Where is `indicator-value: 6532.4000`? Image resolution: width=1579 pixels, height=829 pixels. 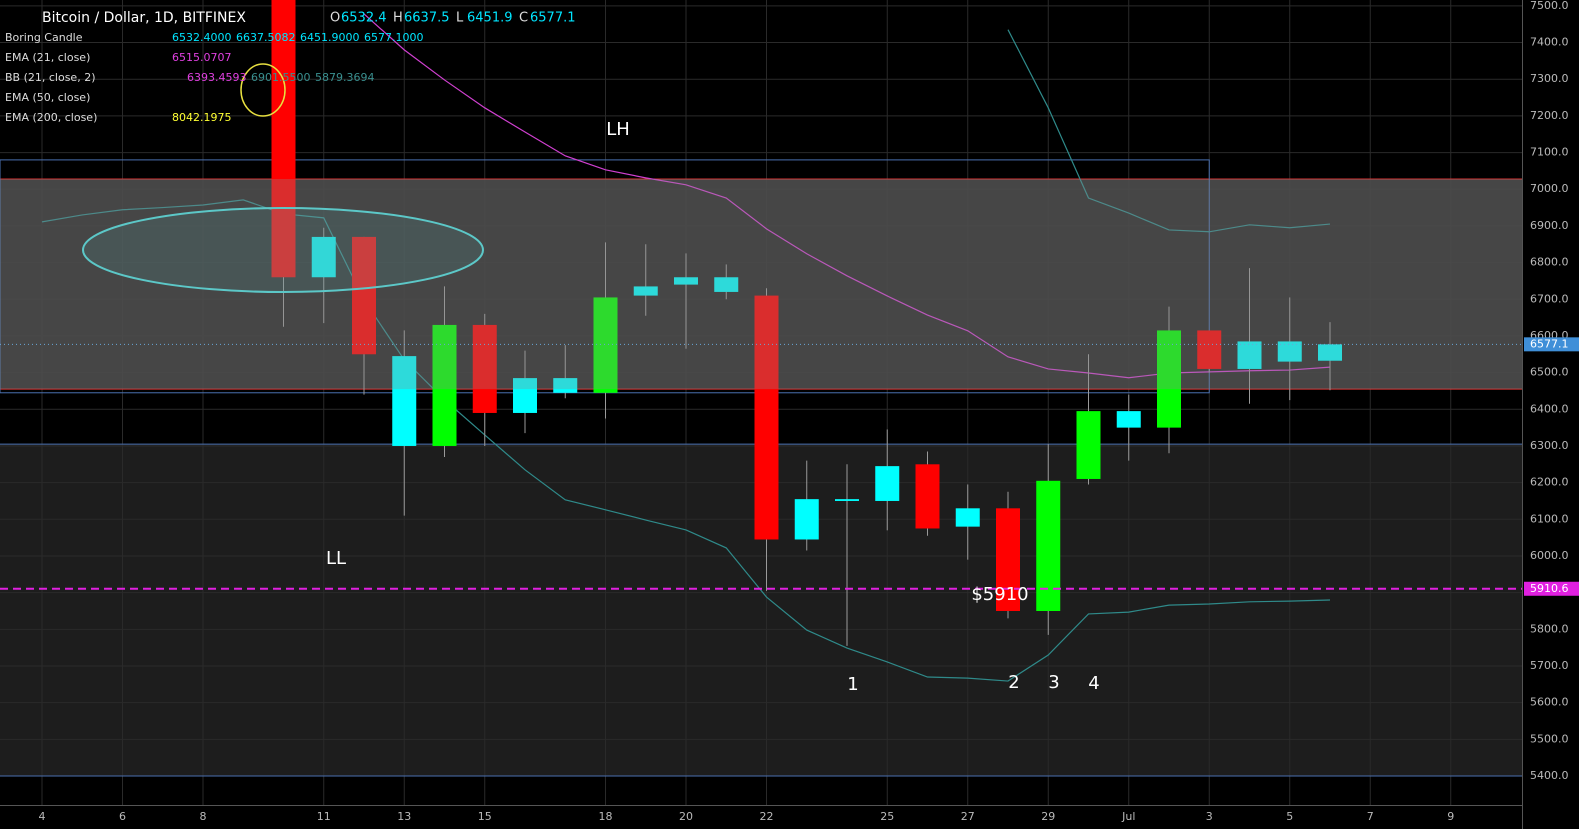 indicator-value: 6532.4000 is located at coordinates (202, 37).